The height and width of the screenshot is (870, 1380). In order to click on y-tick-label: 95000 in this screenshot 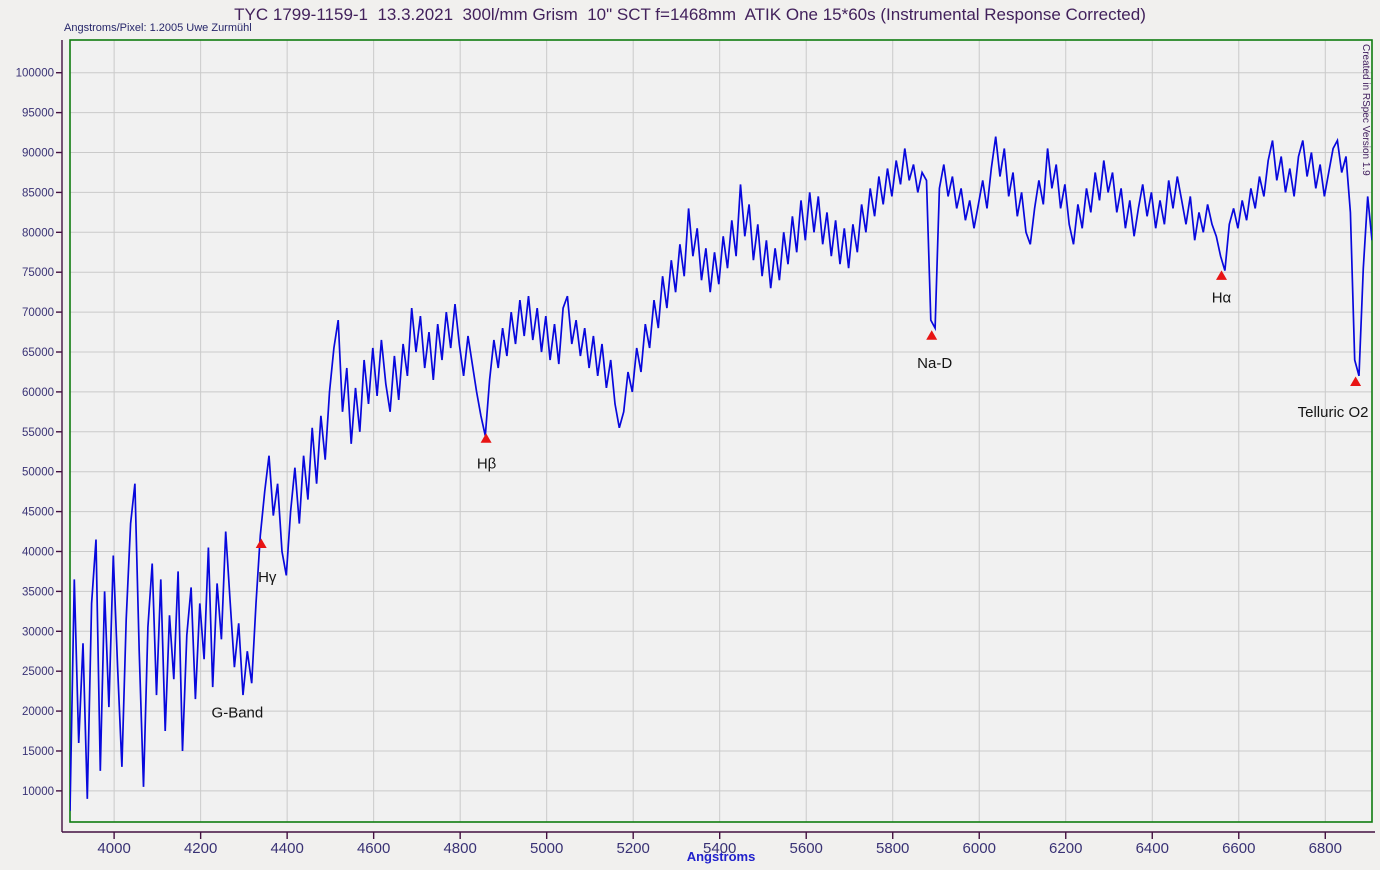, I will do `click(38, 114)`.